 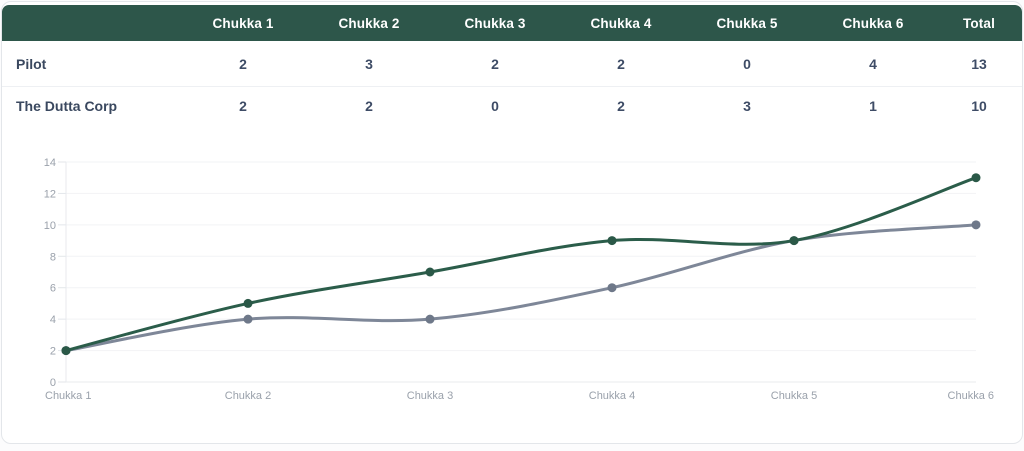 I want to click on score-cell: 4, so click(x=873, y=63).